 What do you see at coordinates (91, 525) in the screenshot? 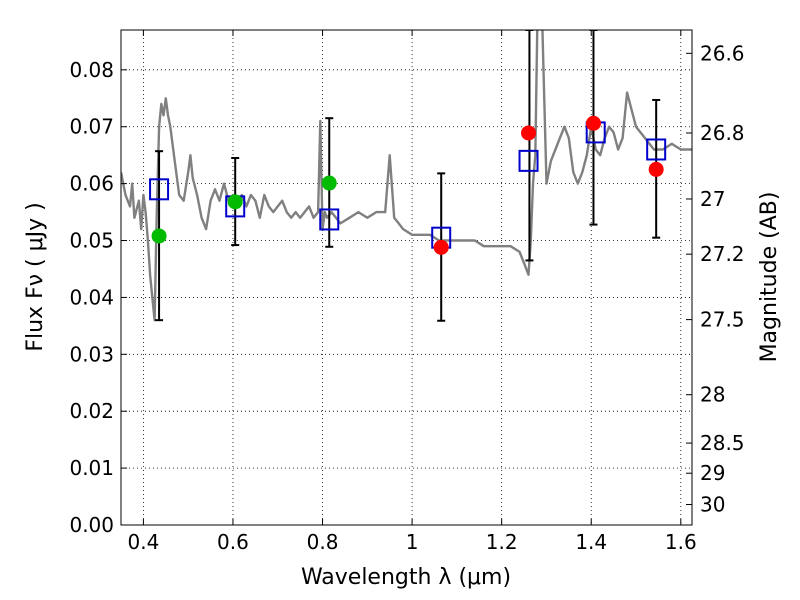
I see `y-tick-label: 0.00` at bounding box center [91, 525].